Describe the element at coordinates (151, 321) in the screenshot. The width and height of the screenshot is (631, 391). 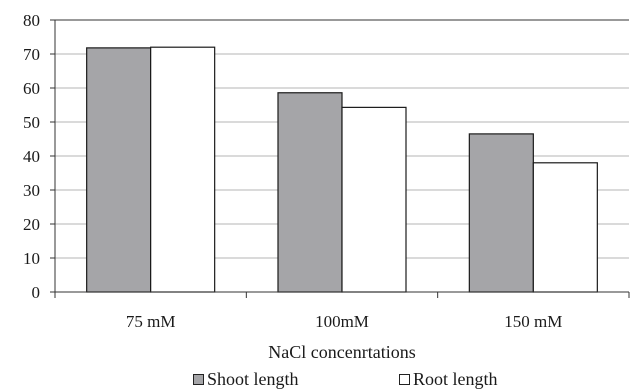
I see `x-tick-label: 75 mM` at that location.